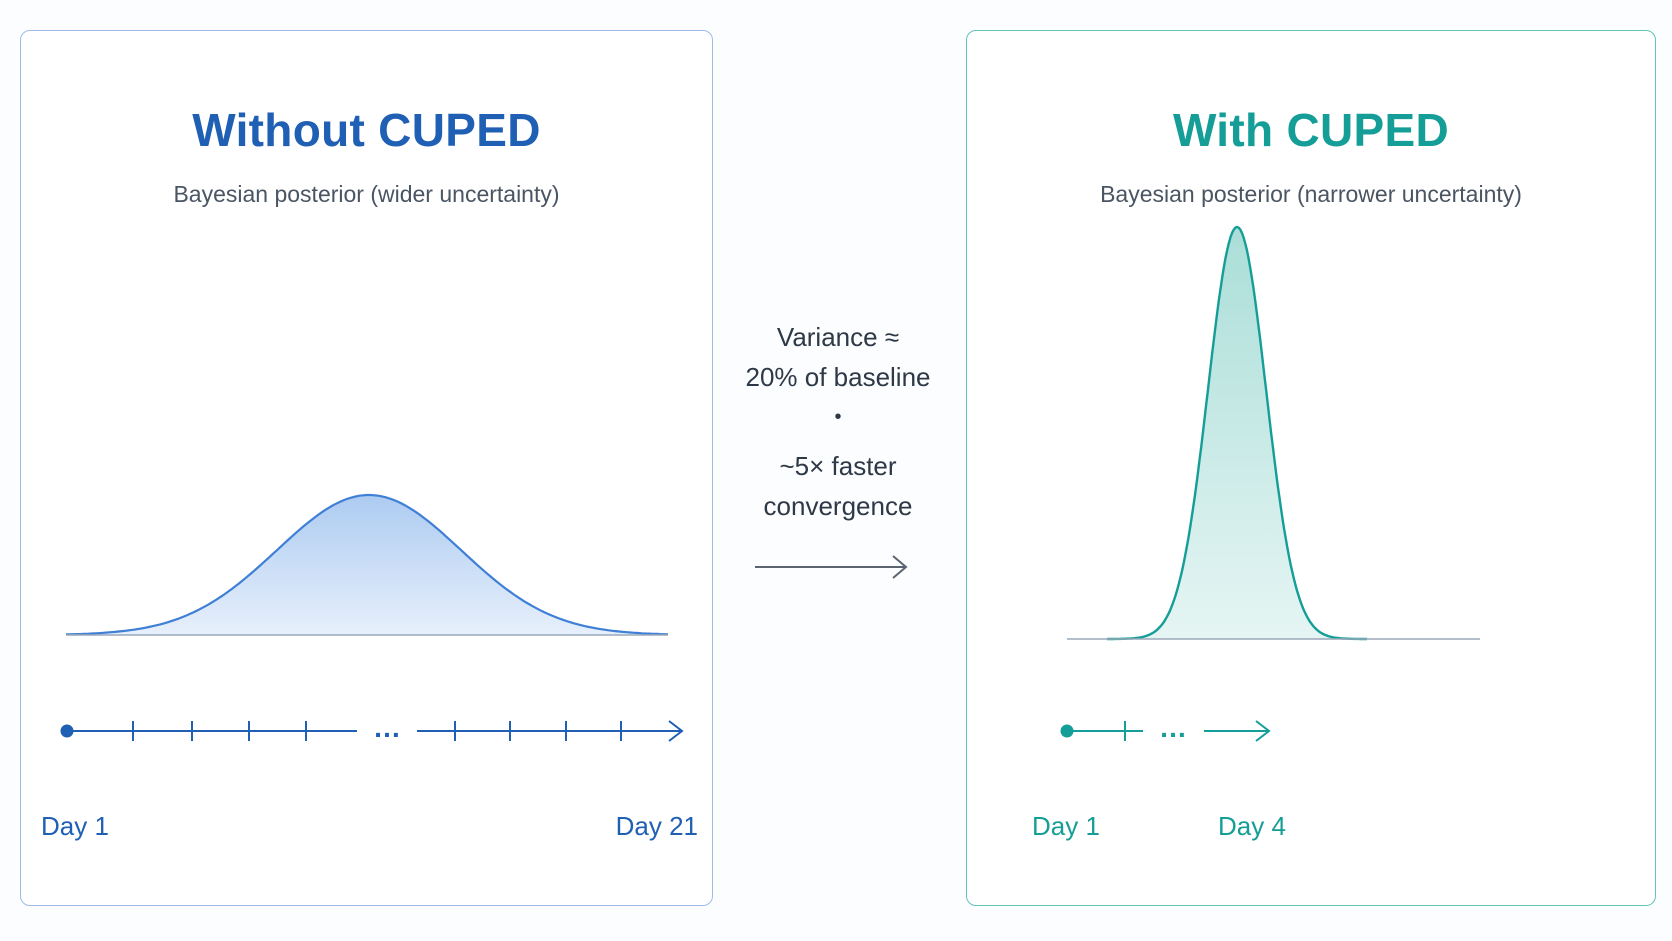  What do you see at coordinates (366, 130) in the screenshot?
I see `panel-title: Without CUPED` at bounding box center [366, 130].